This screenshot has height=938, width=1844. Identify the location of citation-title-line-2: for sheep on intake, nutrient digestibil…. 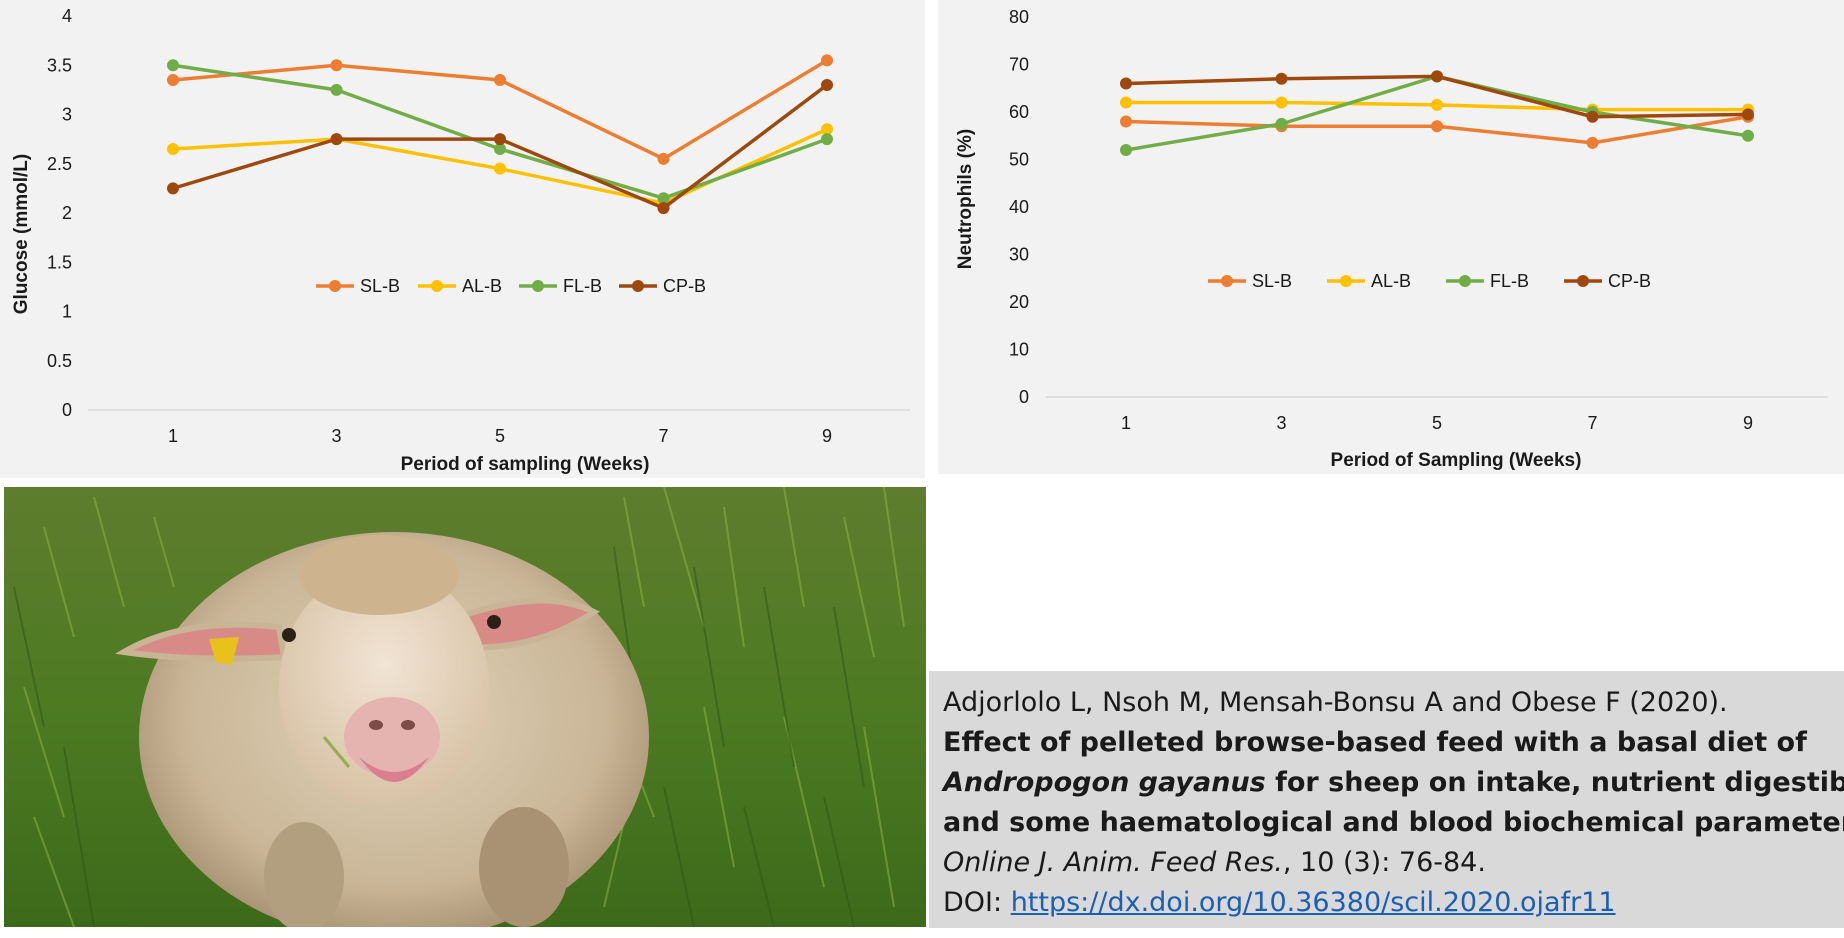
(1554, 782).